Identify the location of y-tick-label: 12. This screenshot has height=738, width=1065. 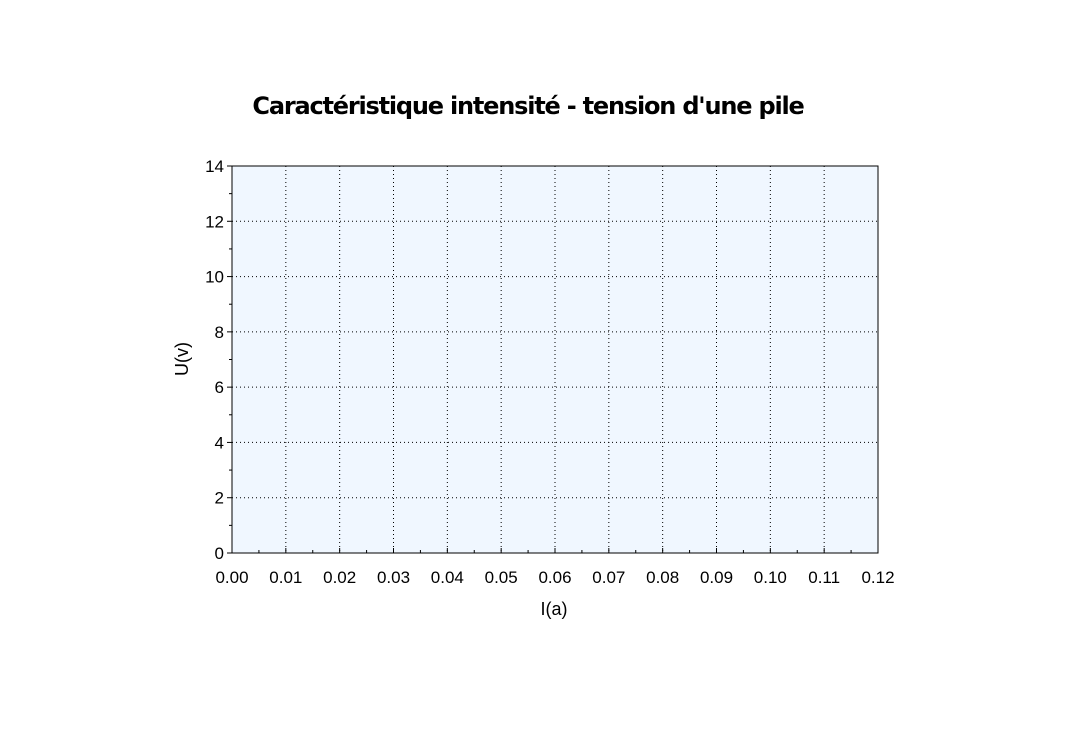
(214, 221).